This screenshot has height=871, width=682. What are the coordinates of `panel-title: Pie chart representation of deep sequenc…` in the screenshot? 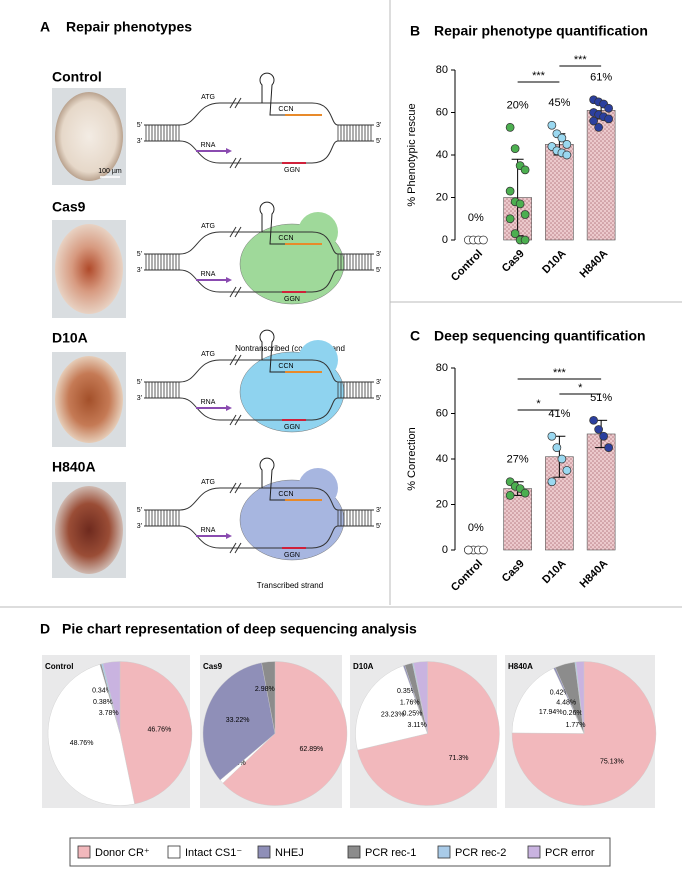 It's located at (239, 629).